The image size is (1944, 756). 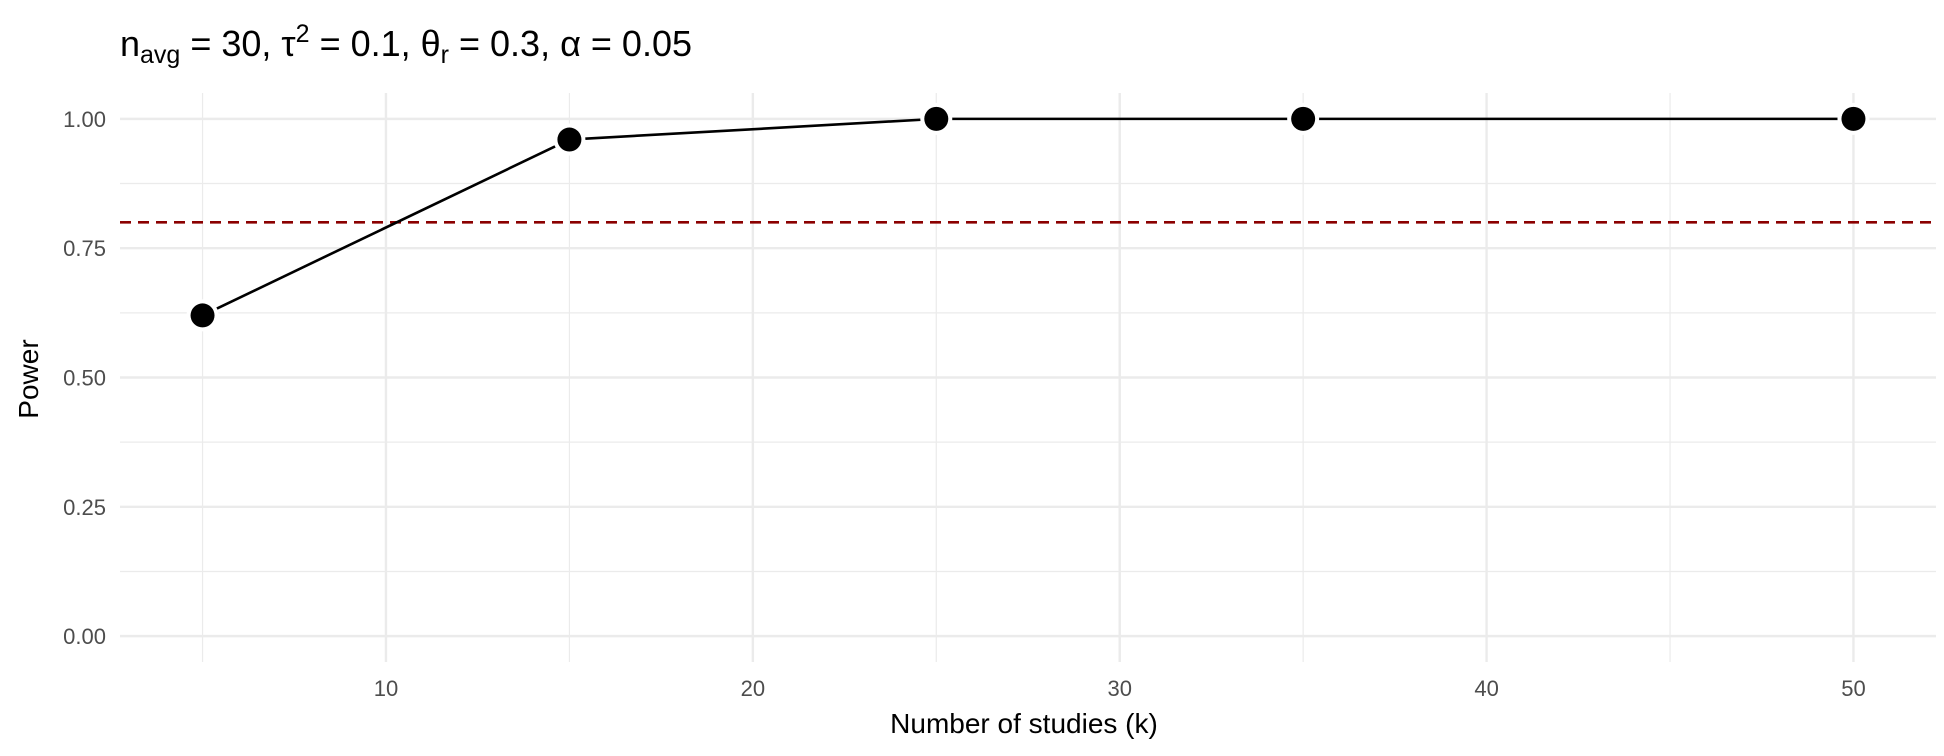 I want to click on y-axis-title: Power, so click(x=28, y=378).